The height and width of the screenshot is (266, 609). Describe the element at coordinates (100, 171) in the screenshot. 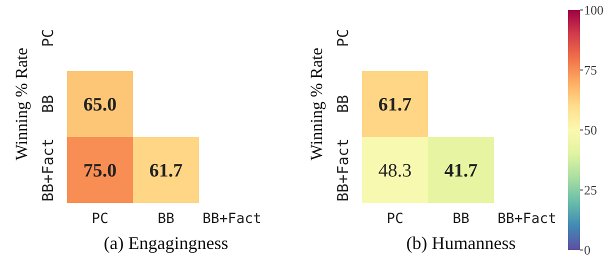

I see `data-label: 75.0` at that location.